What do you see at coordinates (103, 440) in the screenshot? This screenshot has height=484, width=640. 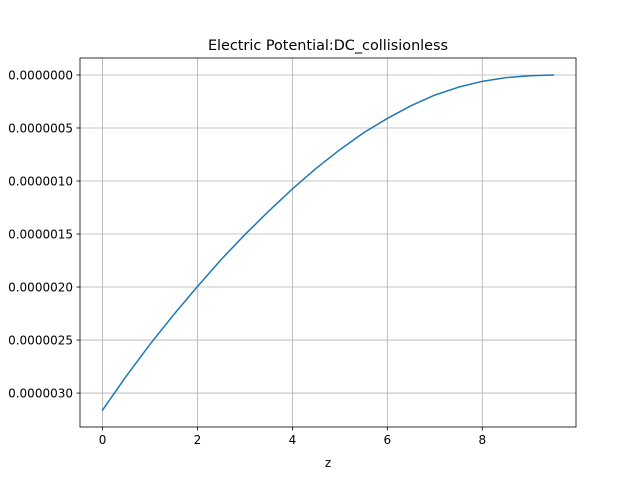 I see `x-tick-label: 0` at bounding box center [103, 440].